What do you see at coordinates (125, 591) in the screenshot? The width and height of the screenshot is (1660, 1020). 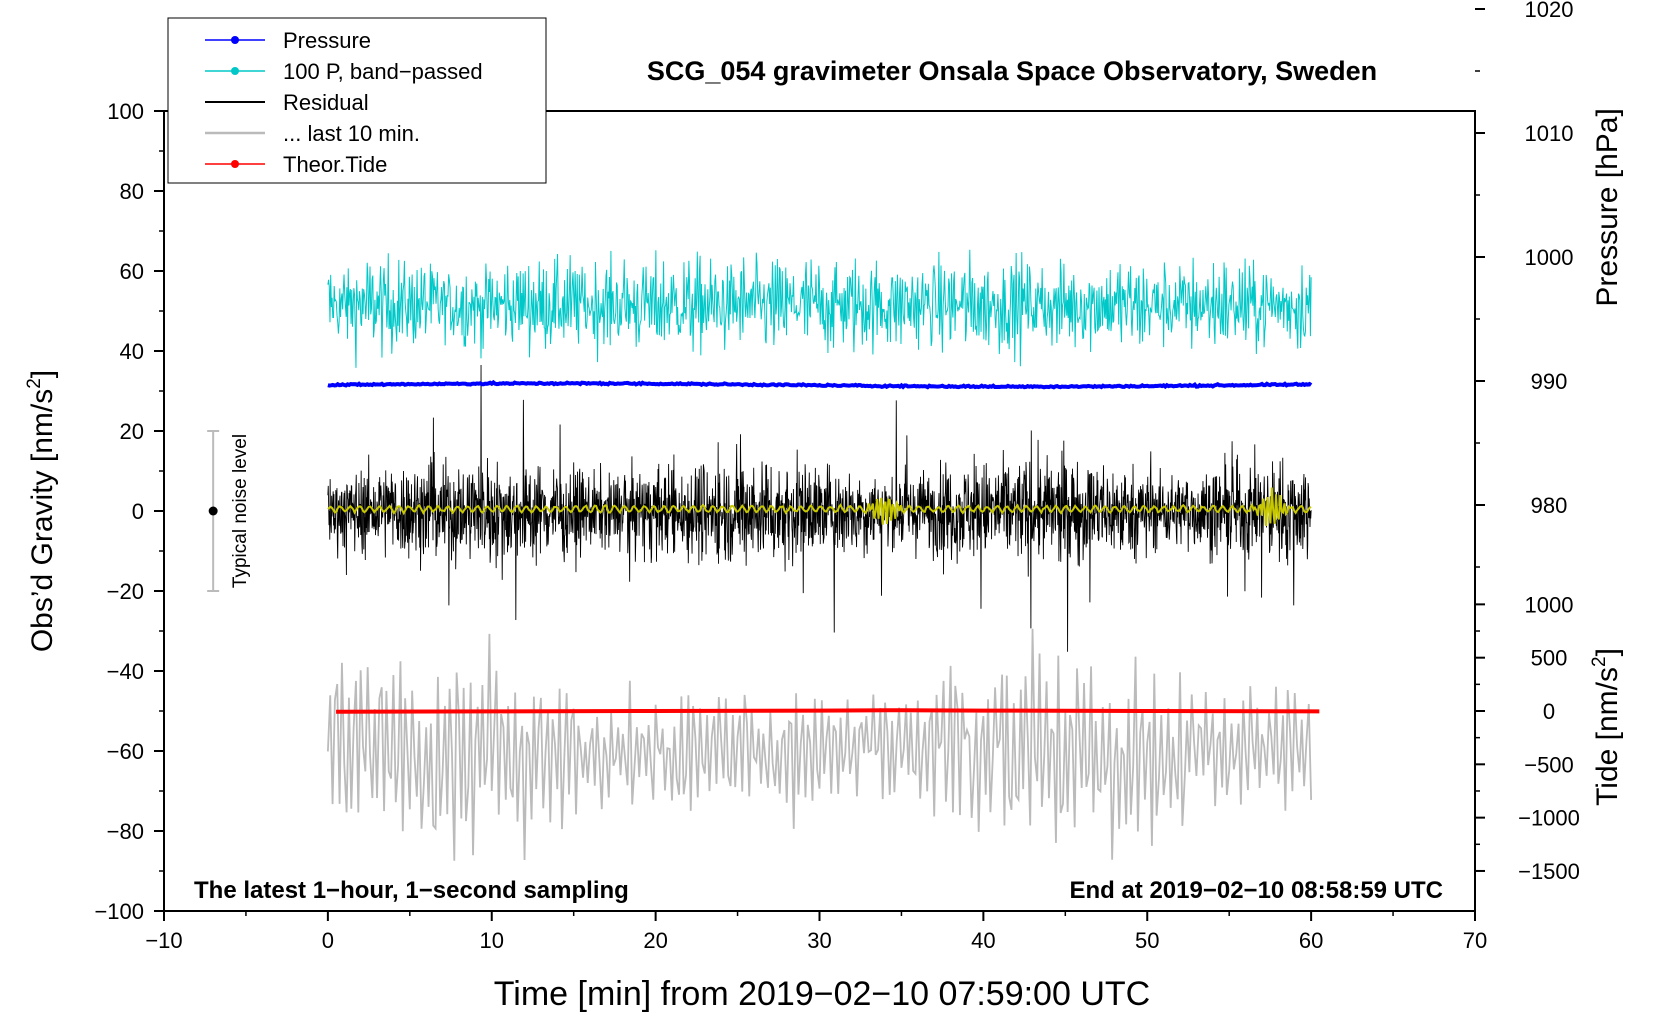 I see `y-tick-label: −20` at bounding box center [125, 591].